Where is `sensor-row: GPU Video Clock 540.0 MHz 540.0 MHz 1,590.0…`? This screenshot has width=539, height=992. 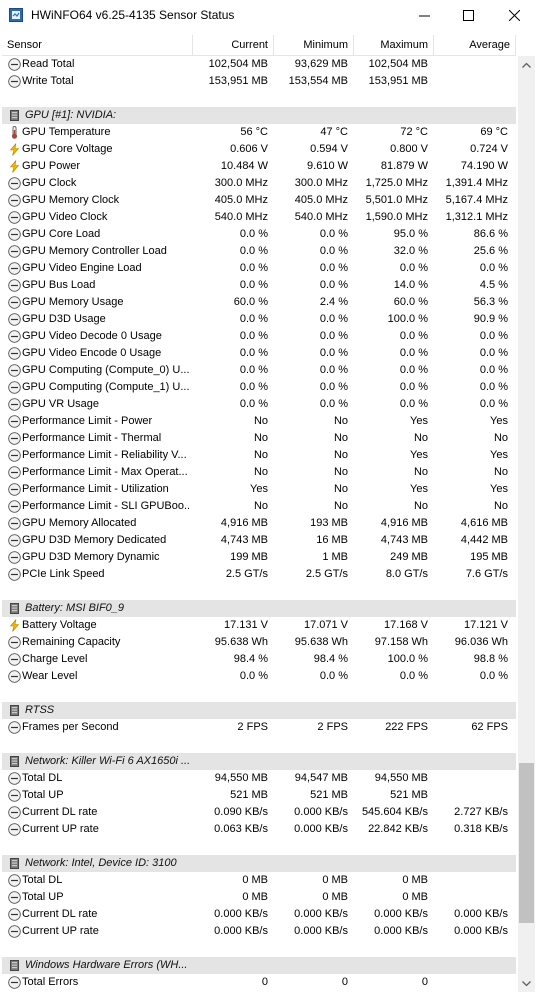
sensor-row: GPU Video Clock 540.0 MHz 540.0 MHz 1,590.0… is located at coordinates (259, 217).